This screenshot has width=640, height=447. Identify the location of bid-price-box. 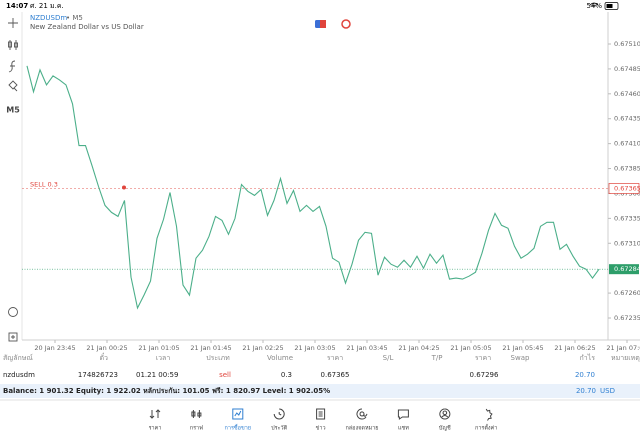
(624, 269).